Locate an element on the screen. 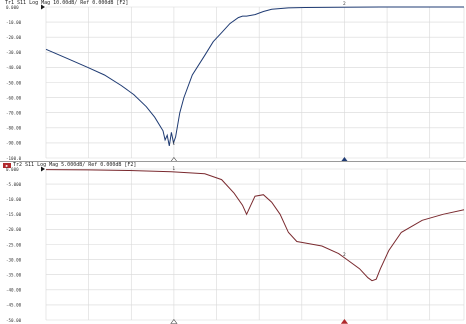 The image size is (466, 324). y-tick-label: -90.00 is located at coordinates (14, 143).